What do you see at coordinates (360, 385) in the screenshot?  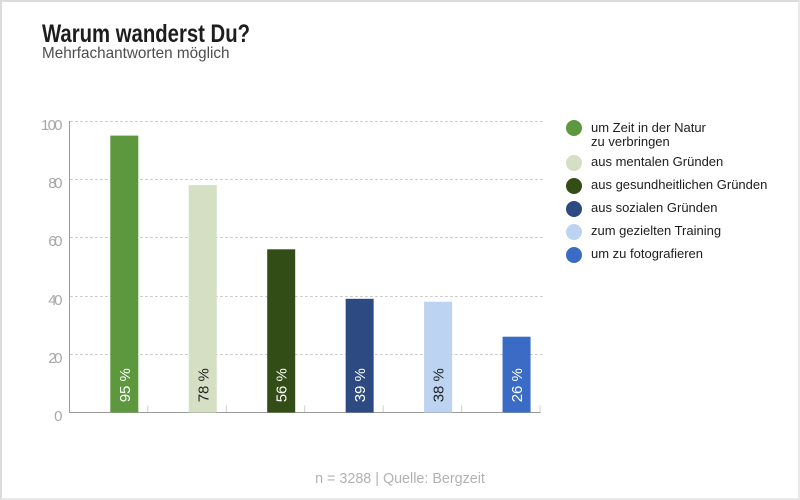 I see `svg-text: 39 %` at bounding box center [360, 385].